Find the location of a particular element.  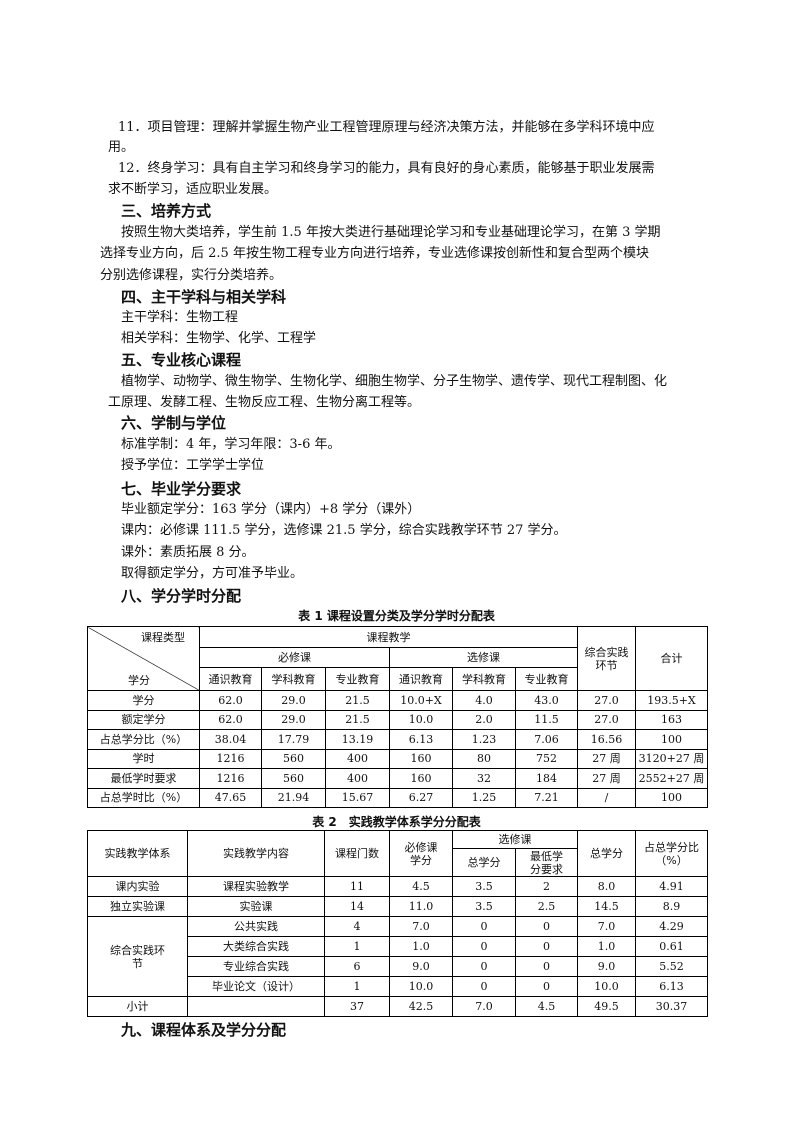

row-label-cell: 课内实验 is located at coordinates (137, 886).